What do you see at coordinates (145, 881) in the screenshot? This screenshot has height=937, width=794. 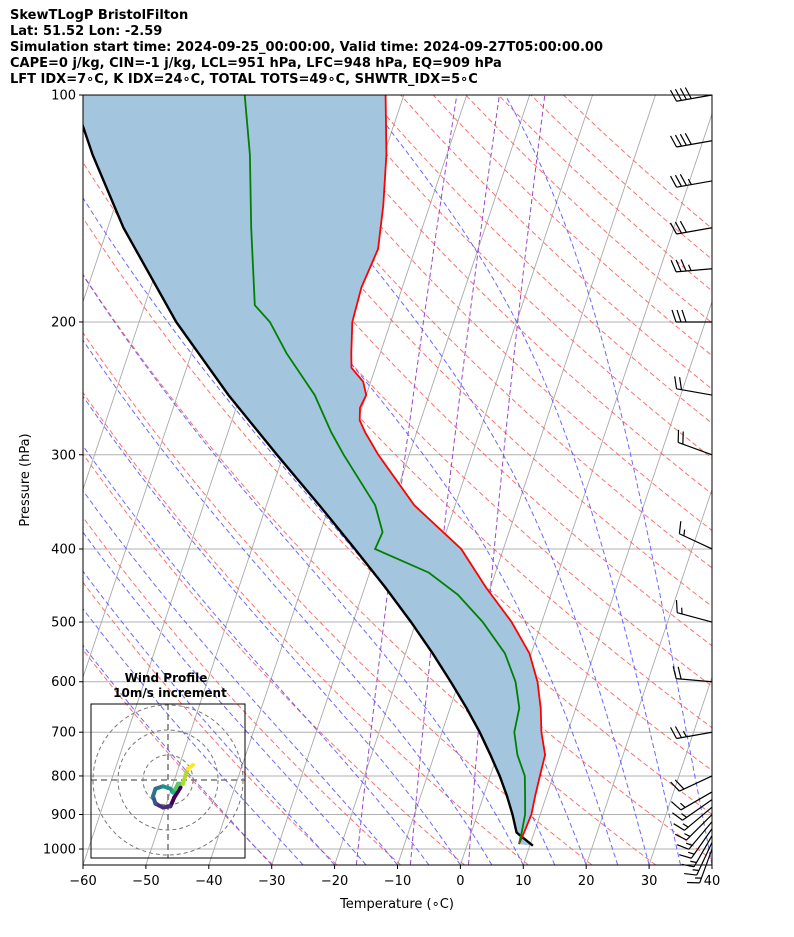 I see `x-tick-label: −50` at bounding box center [145, 881].